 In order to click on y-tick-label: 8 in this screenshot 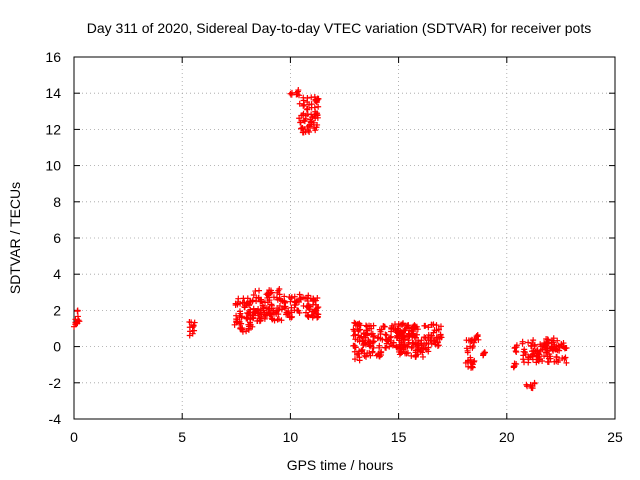, I will do `click(57, 202)`.